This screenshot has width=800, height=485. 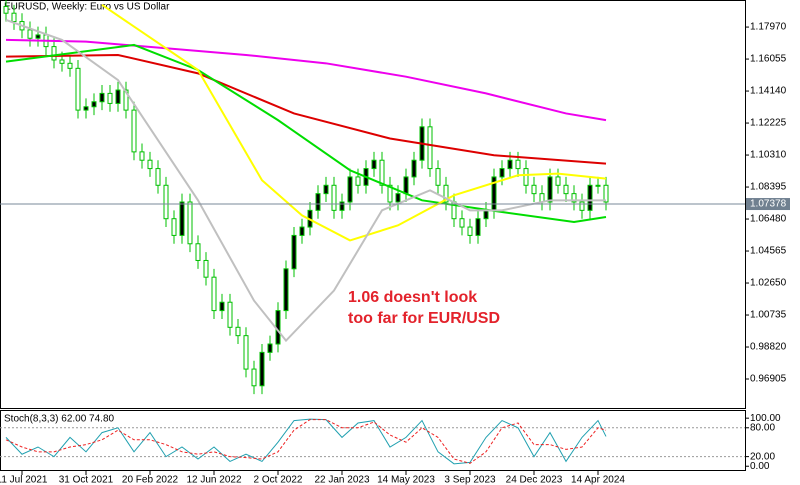 I want to click on x-tick-label: 22 Jan 2023, so click(x=341, y=480).